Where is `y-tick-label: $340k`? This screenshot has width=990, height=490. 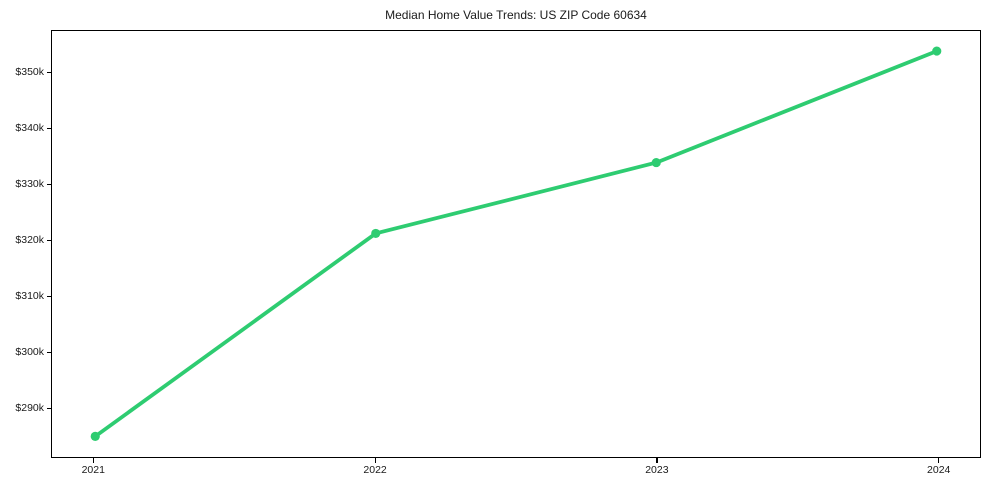
y-tick-label: $340k is located at coordinates (29, 128).